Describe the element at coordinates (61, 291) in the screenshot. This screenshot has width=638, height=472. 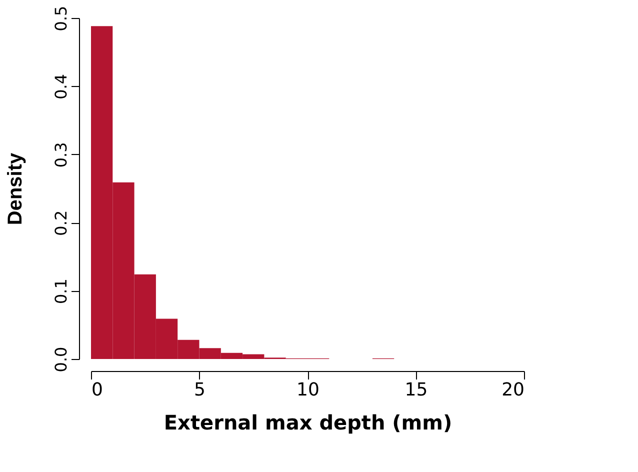
I see `y-tick-label: 0.1` at that location.